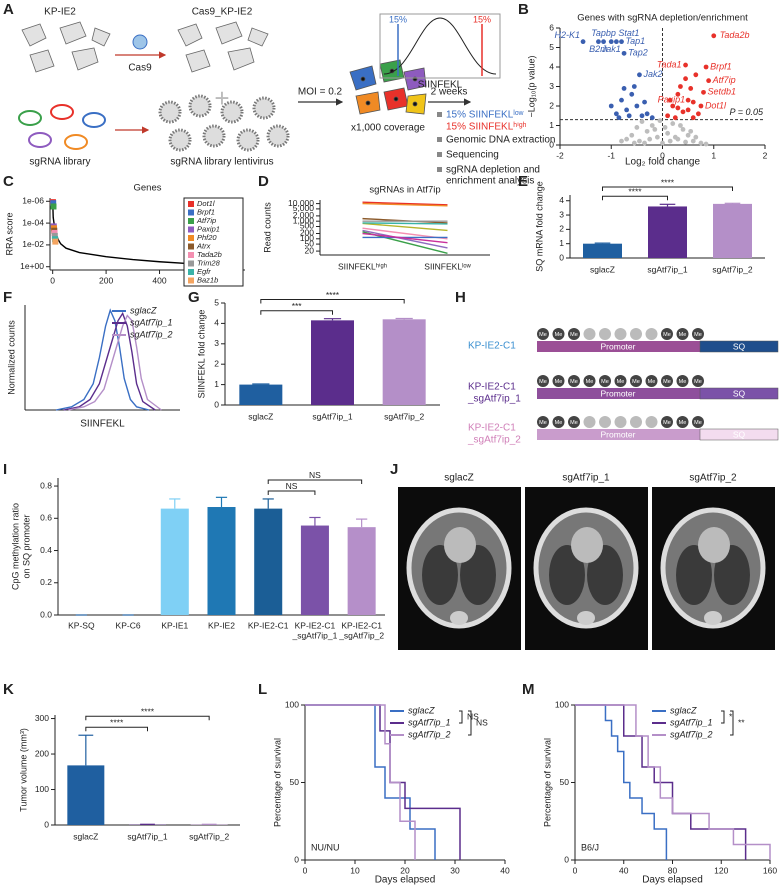 The width and height of the screenshot is (780, 892). What do you see at coordinates (151, 334) in the screenshot?
I see `legend-label: sgAtf7ip_2` at bounding box center [151, 334].